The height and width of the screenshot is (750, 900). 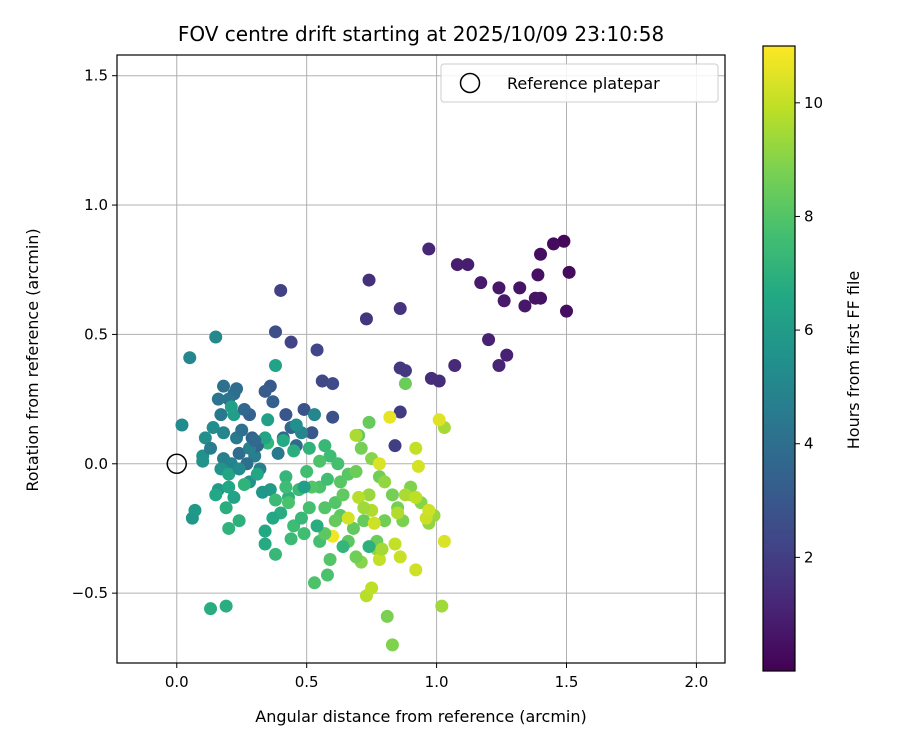 I want to click on x-tick-label-1: 0.5, so click(x=307, y=682).